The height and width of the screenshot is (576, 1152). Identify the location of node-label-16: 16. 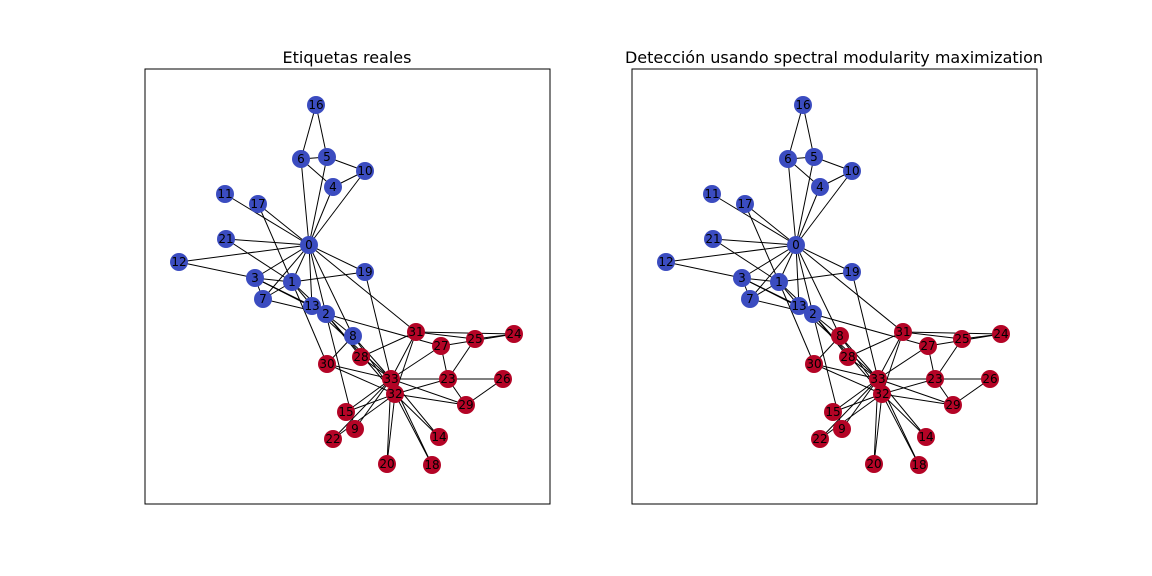
(315, 105).